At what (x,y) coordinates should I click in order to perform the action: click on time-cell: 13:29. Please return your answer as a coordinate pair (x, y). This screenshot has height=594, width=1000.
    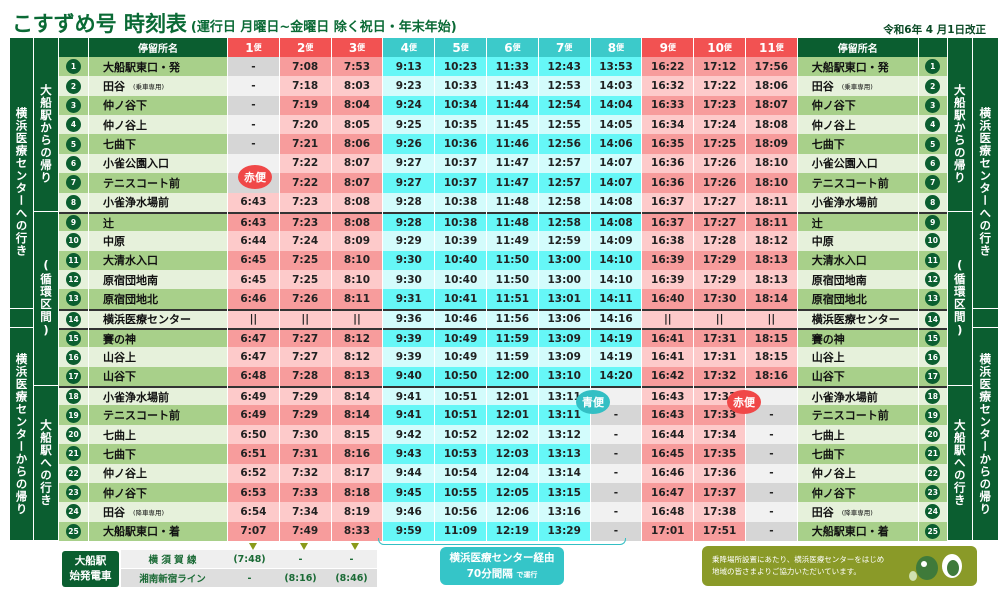
    Looking at the image, I should click on (564, 531).